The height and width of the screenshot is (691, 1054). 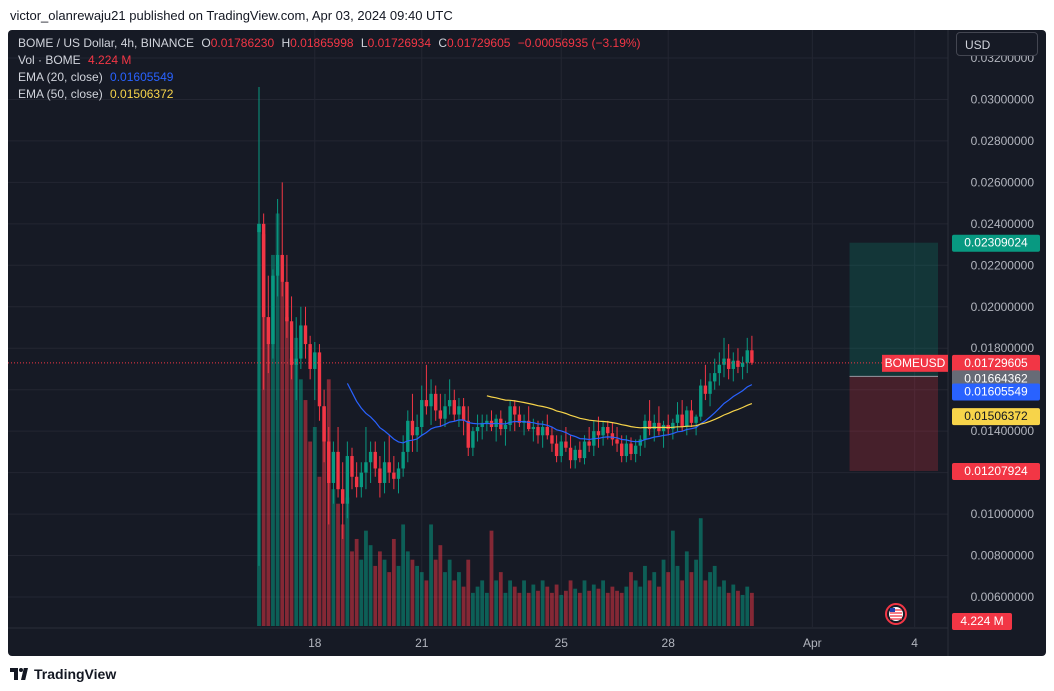 What do you see at coordinates (63, 674) in the screenshot?
I see `tradingview-logo: TradingView` at bounding box center [63, 674].